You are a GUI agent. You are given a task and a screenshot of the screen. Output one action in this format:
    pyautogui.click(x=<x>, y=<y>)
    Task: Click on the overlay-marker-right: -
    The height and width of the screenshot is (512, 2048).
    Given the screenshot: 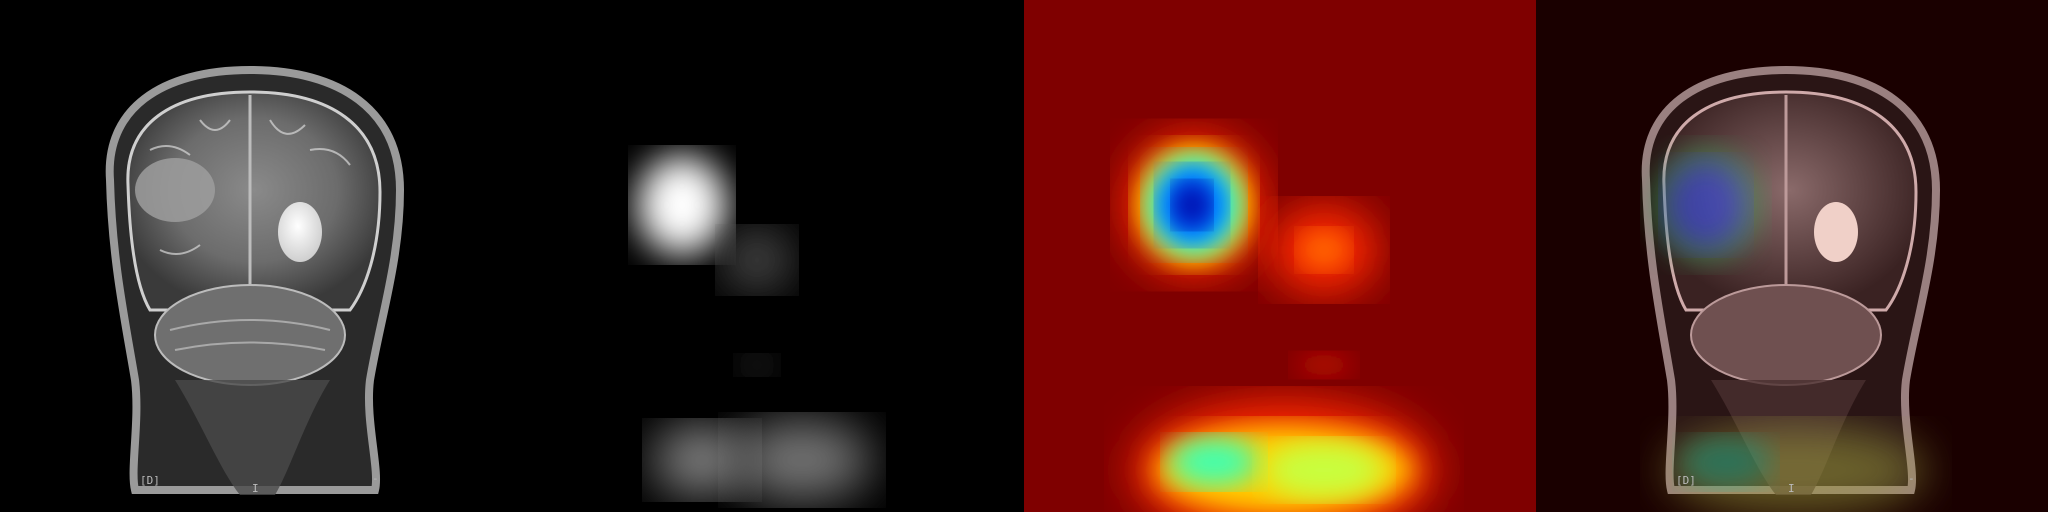 What is the action you would take?
    pyautogui.click(x=1911, y=478)
    